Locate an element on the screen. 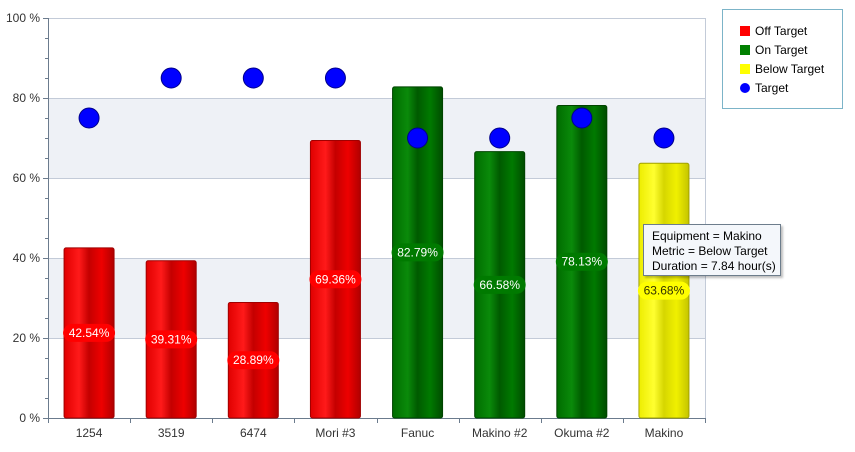  x-tick-label: Makino is located at coordinates (664, 433).